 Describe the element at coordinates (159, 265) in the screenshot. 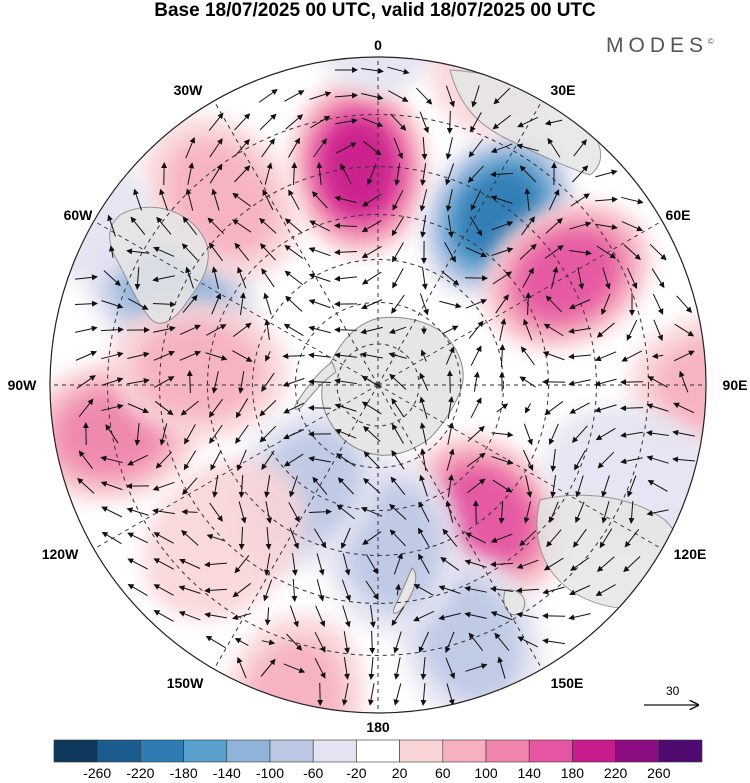

I see `south-america` at that location.